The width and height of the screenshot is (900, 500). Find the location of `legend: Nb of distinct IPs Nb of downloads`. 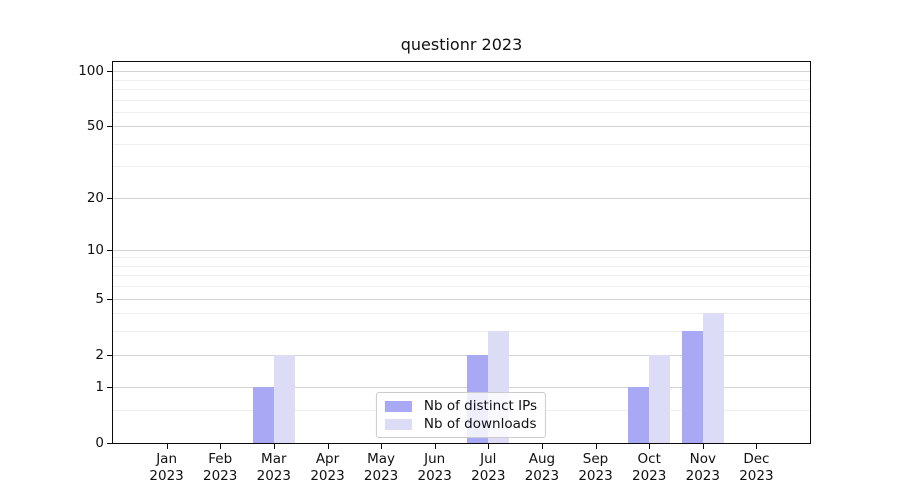

legend: Nb of distinct IPs Nb of downloads is located at coordinates (461, 415).